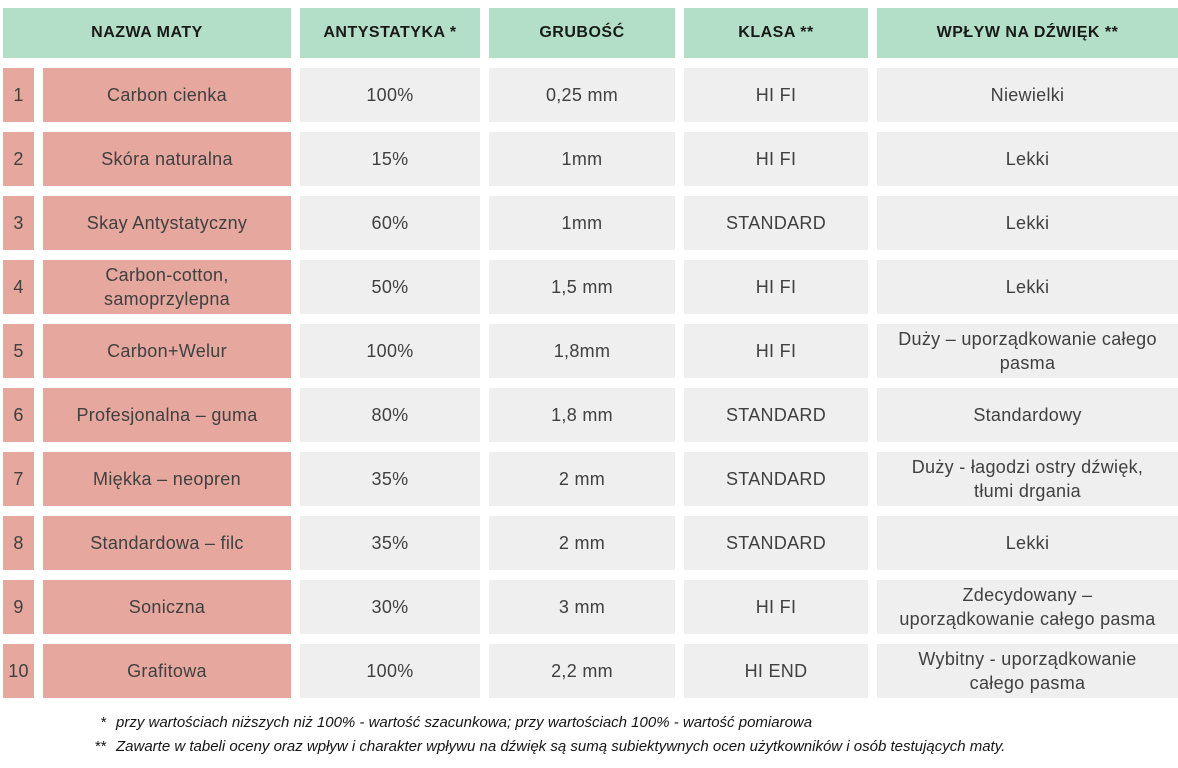  I want to click on mat-name-cell: Carbon-cotton, samoprzylepna, so click(167, 287).